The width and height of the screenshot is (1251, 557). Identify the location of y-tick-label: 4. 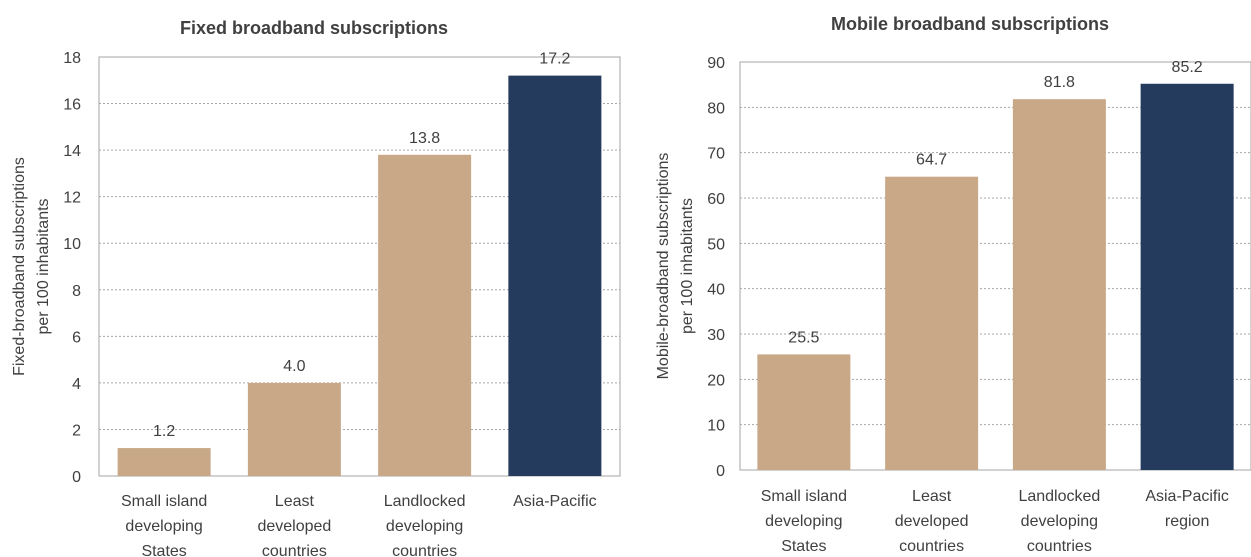
(76, 384).